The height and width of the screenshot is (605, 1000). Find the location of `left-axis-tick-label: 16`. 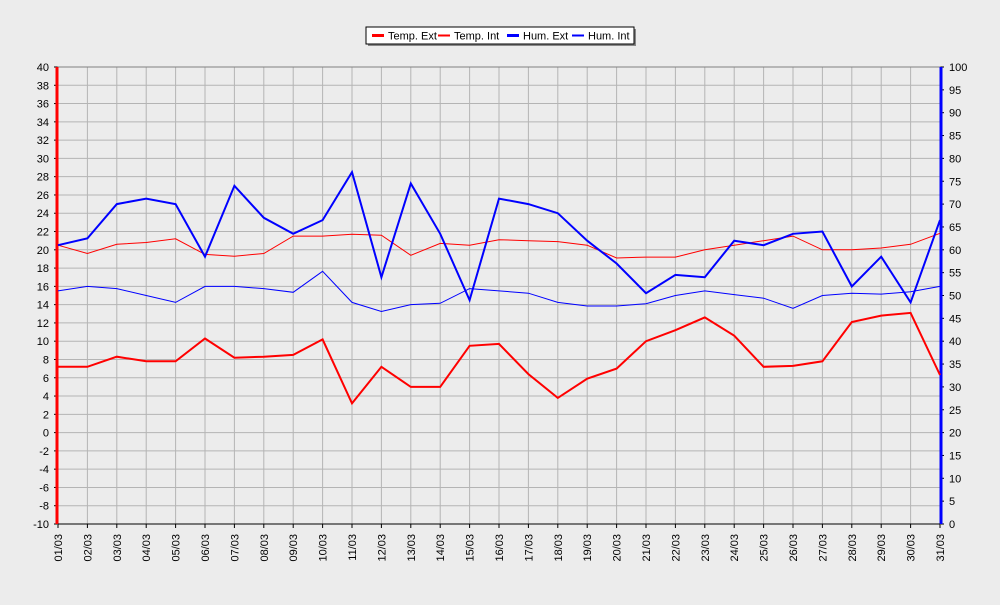

left-axis-tick-label: 16 is located at coordinates (43, 287).